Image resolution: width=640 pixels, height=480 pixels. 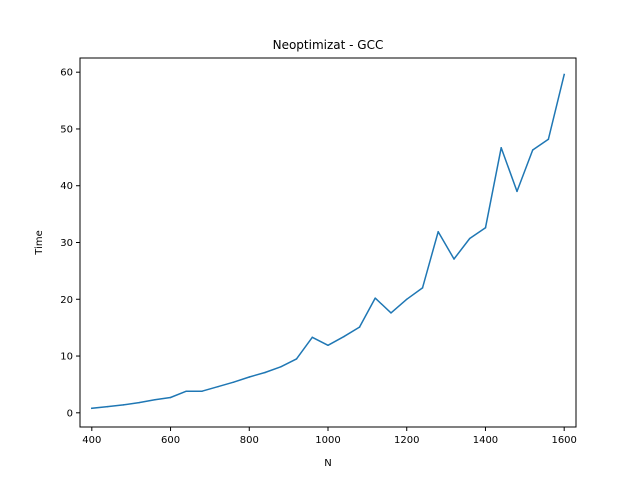 What do you see at coordinates (327, 463) in the screenshot?
I see `x-axis-label: N` at bounding box center [327, 463].